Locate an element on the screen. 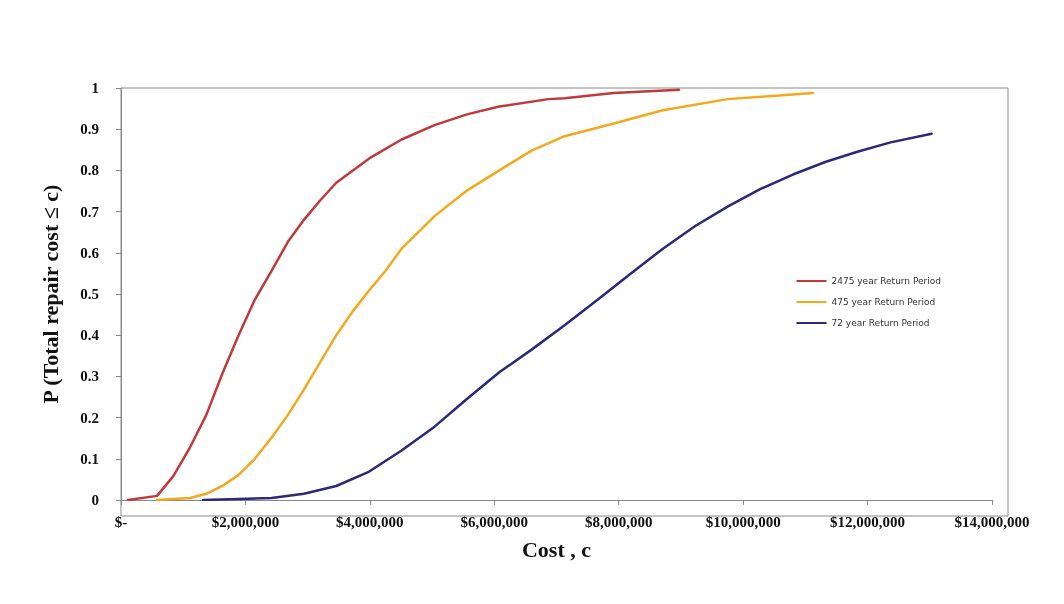 The width and height of the screenshot is (1064, 604). x-tick-label: $4,000,000 is located at coordinates (370, 521).